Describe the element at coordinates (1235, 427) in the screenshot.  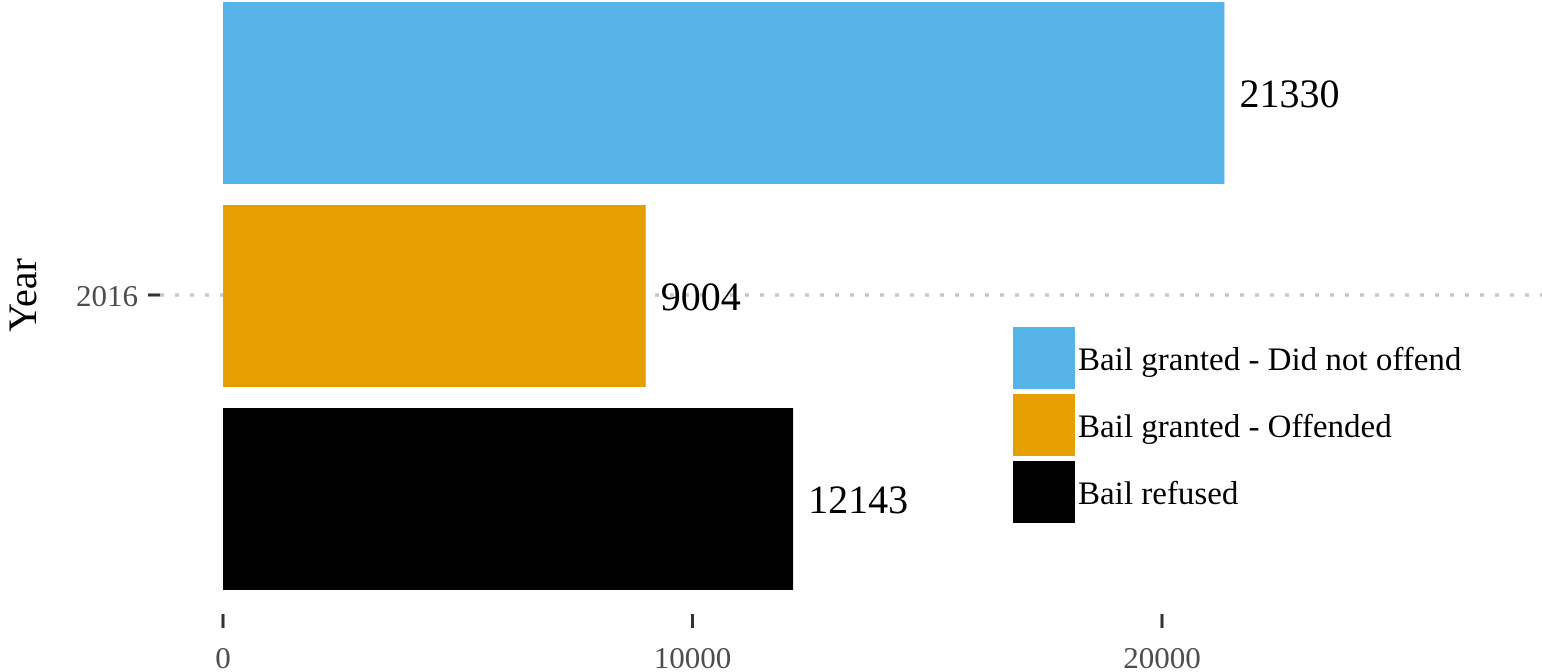
I see `legend-label-1: Bail granted - Offended` at that location.